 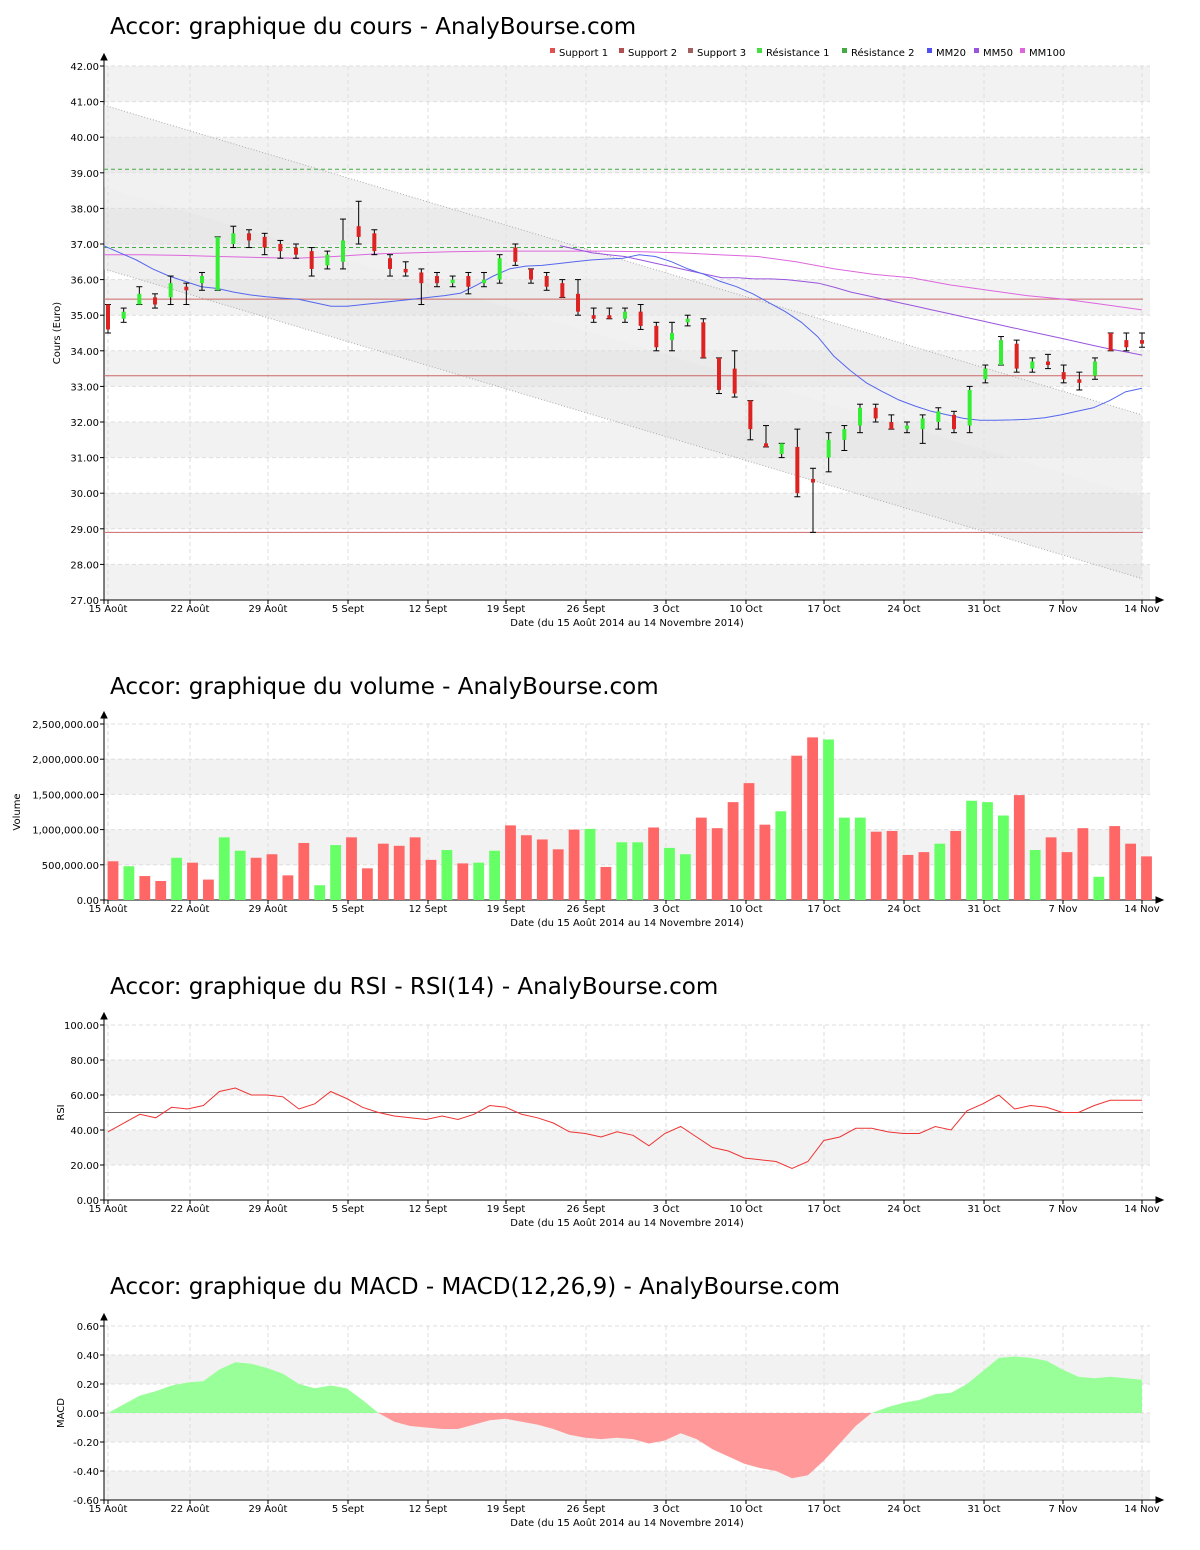 What do you see at coordinates (65, 795) in the screenshot?
I see `volume-ytick-label: 1,500,000.00` at bounding box center [65, 795].